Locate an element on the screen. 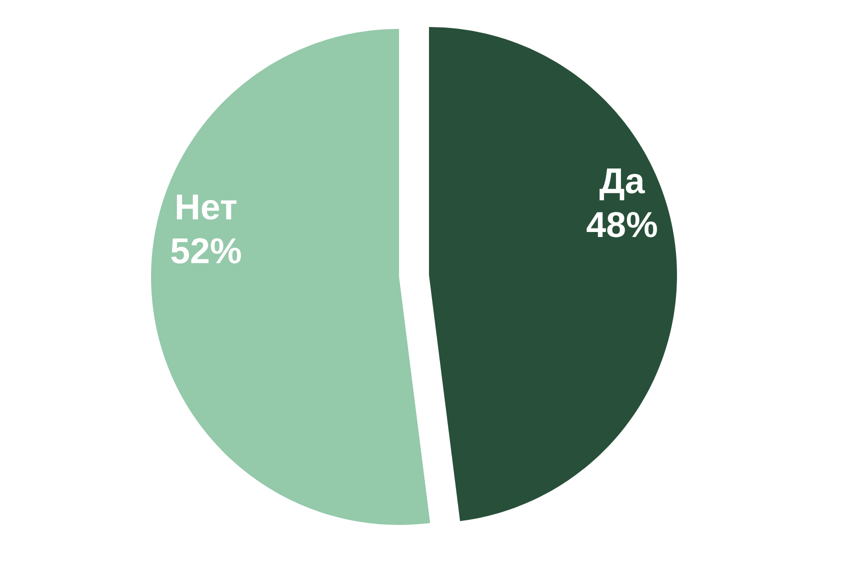 Image resolution: width=857 pixels, height=571 pixels. slice-label: Нет is located at coordinates (206, 207).